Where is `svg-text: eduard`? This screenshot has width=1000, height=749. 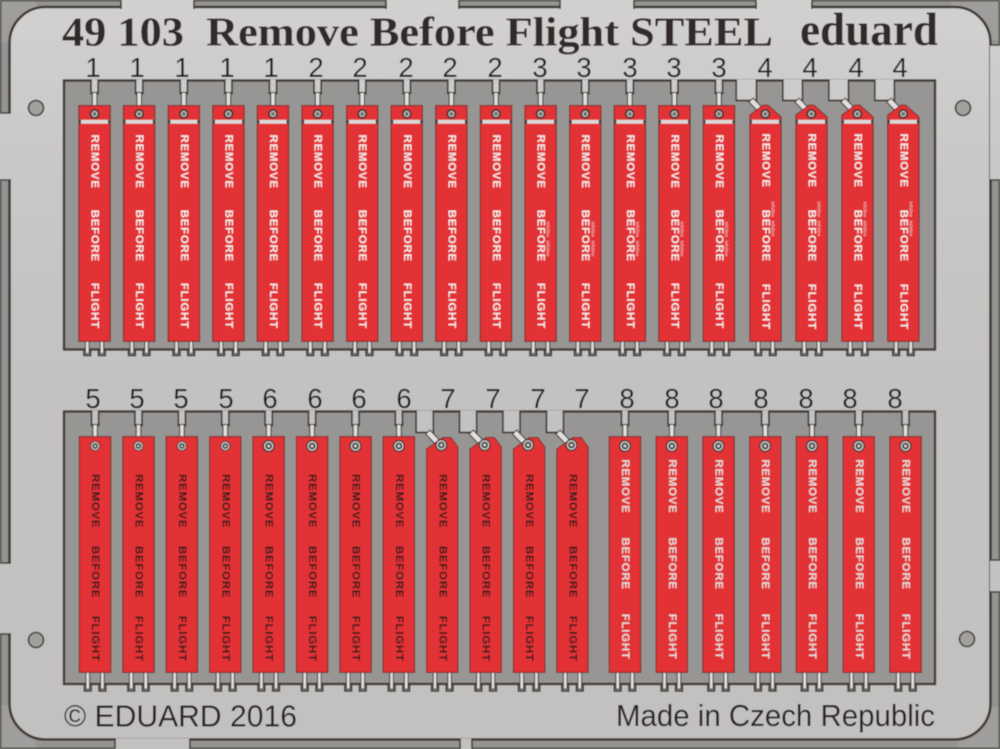
svg-text: eduard is located at coordinates (869, 30).